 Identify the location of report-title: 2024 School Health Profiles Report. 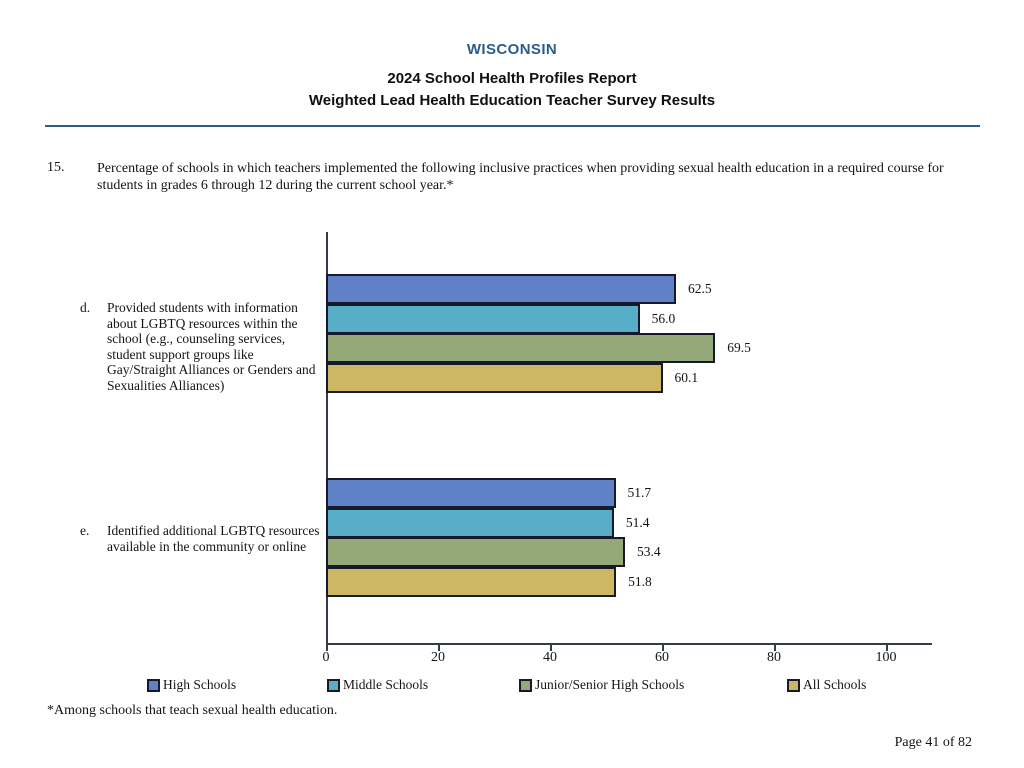
(512, 78).